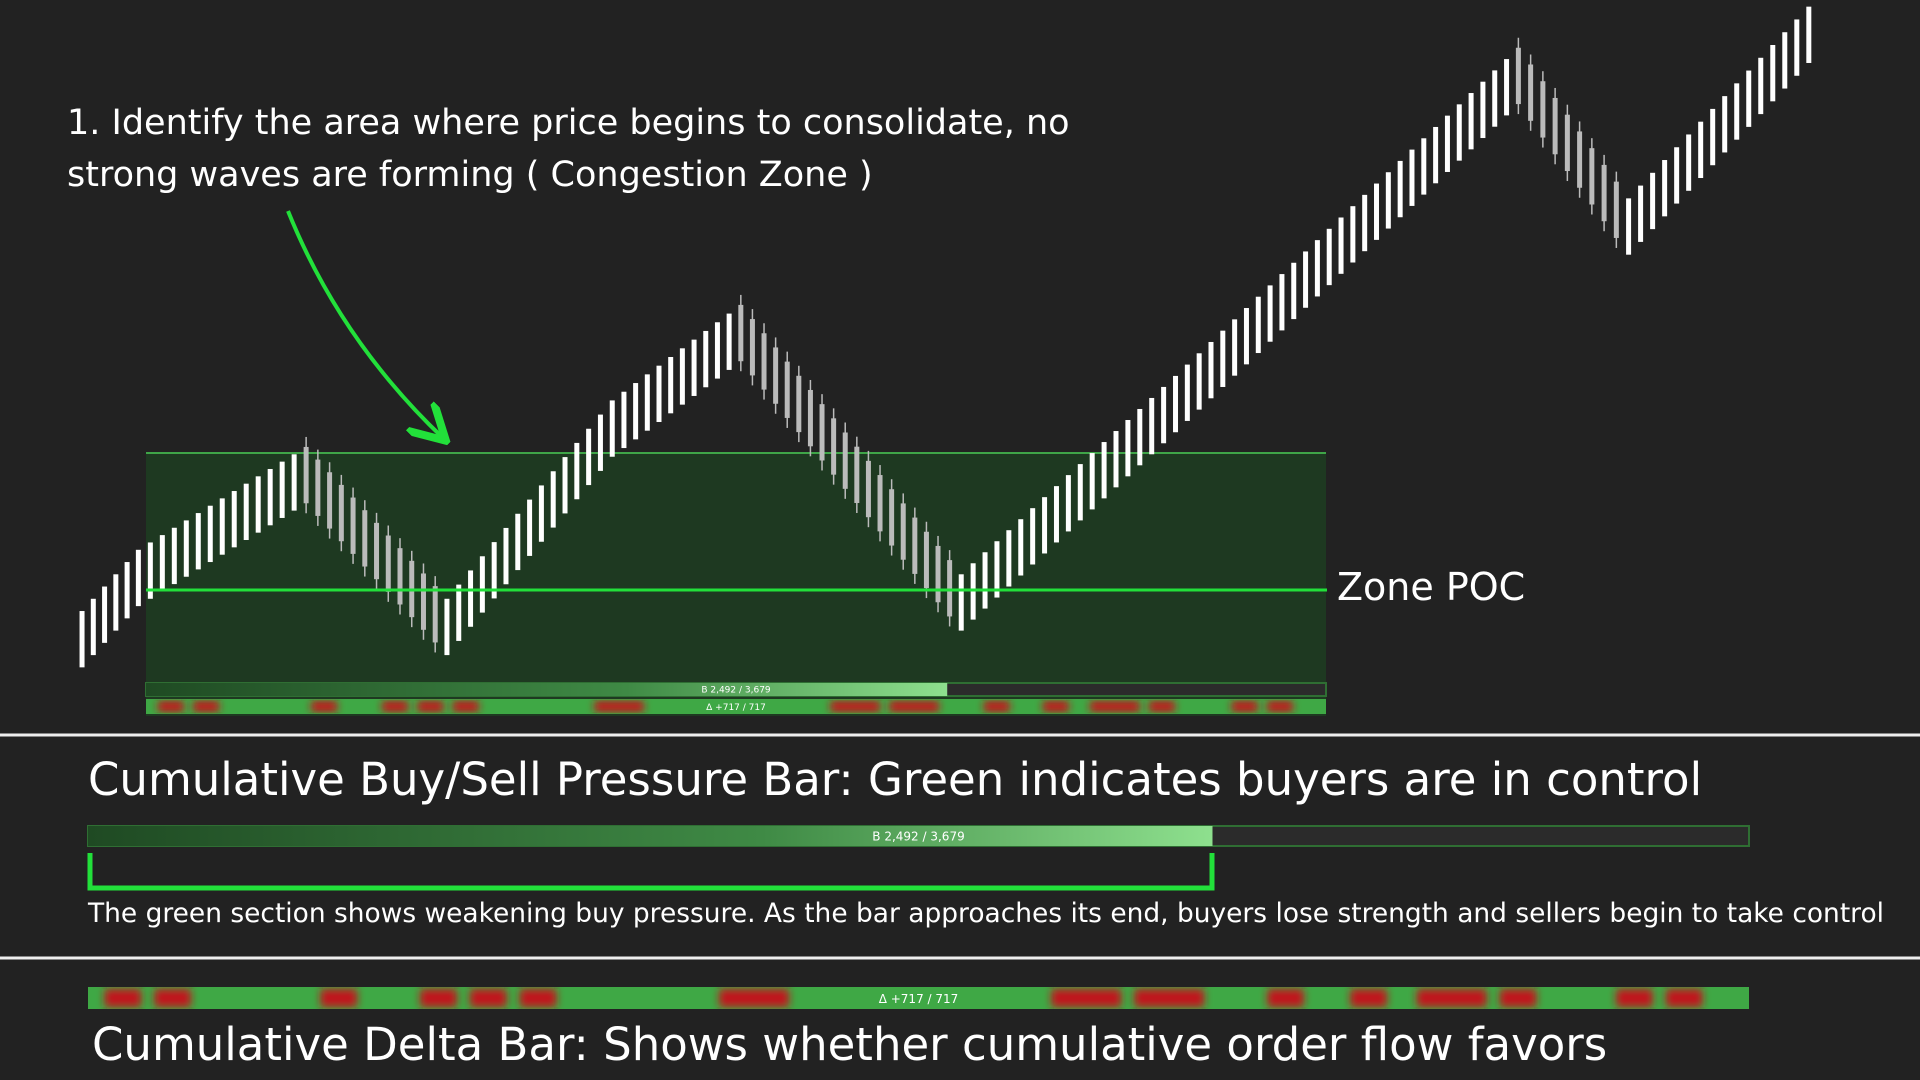 The image size is (1920, 1080). I want to click on arrow, so click(364, 324).